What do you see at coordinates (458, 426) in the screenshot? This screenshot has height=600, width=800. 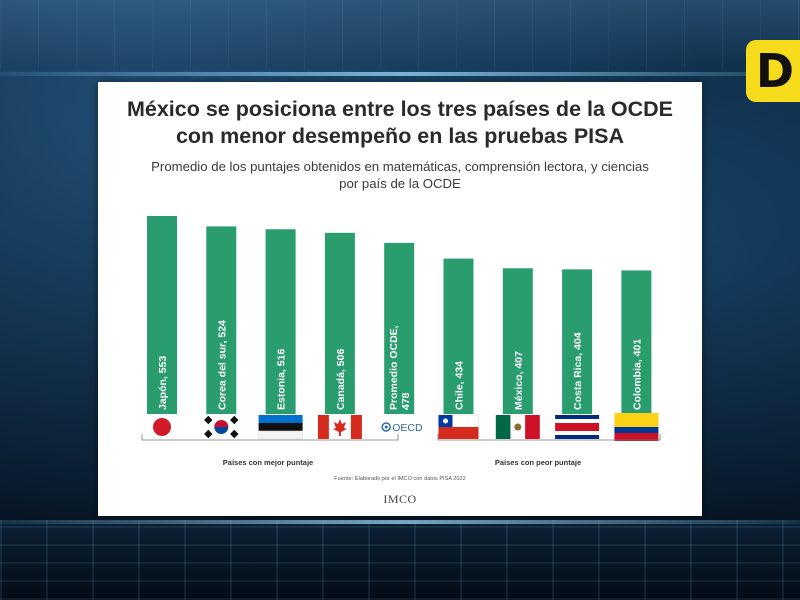 I see `chile-flag` at bounding box center [458, 426].